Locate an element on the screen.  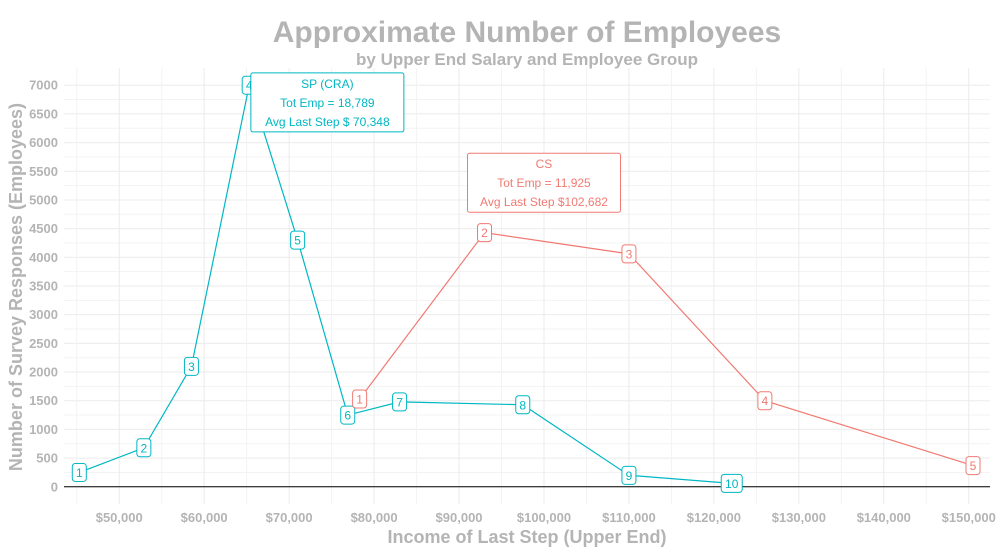
point-label: 6 is located at coordinates (347, 416).